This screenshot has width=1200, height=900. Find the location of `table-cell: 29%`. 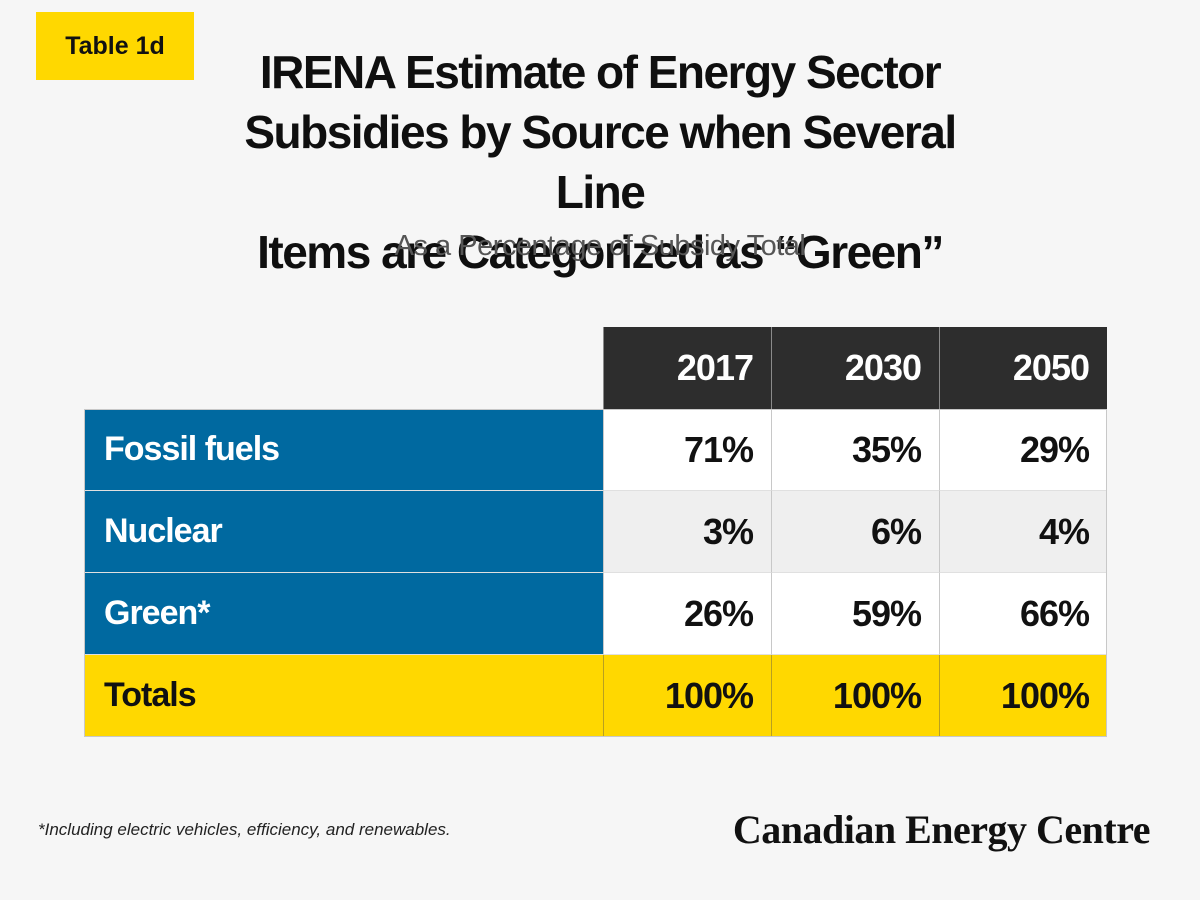

table-cell: 29% is located at coordinates (1023, 450).